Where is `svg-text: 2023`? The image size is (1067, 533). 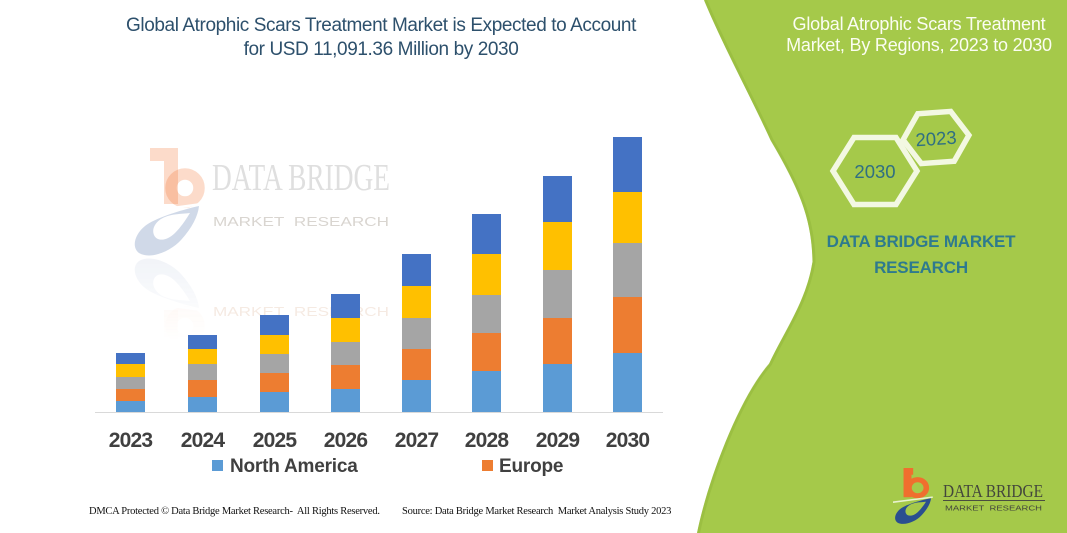
svg-text: 2023 is located at coordinates (936, 139).